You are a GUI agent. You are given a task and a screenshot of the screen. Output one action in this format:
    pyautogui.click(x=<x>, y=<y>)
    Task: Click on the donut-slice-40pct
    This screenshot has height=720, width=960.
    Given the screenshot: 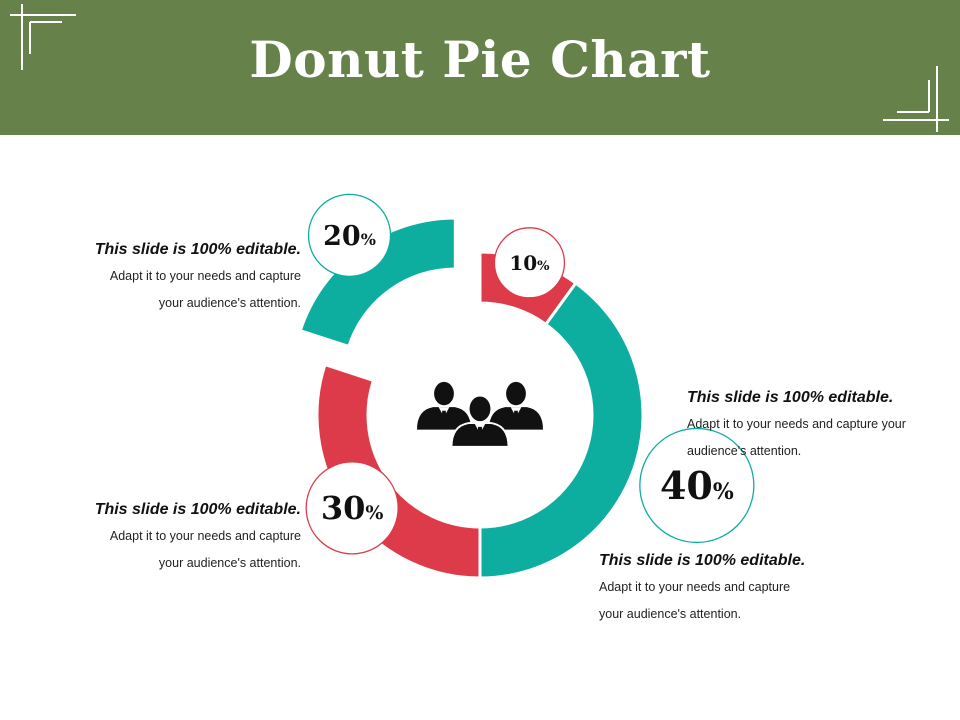 What is the action you would take?
    pyautogui.click(x=561, y=430)
    